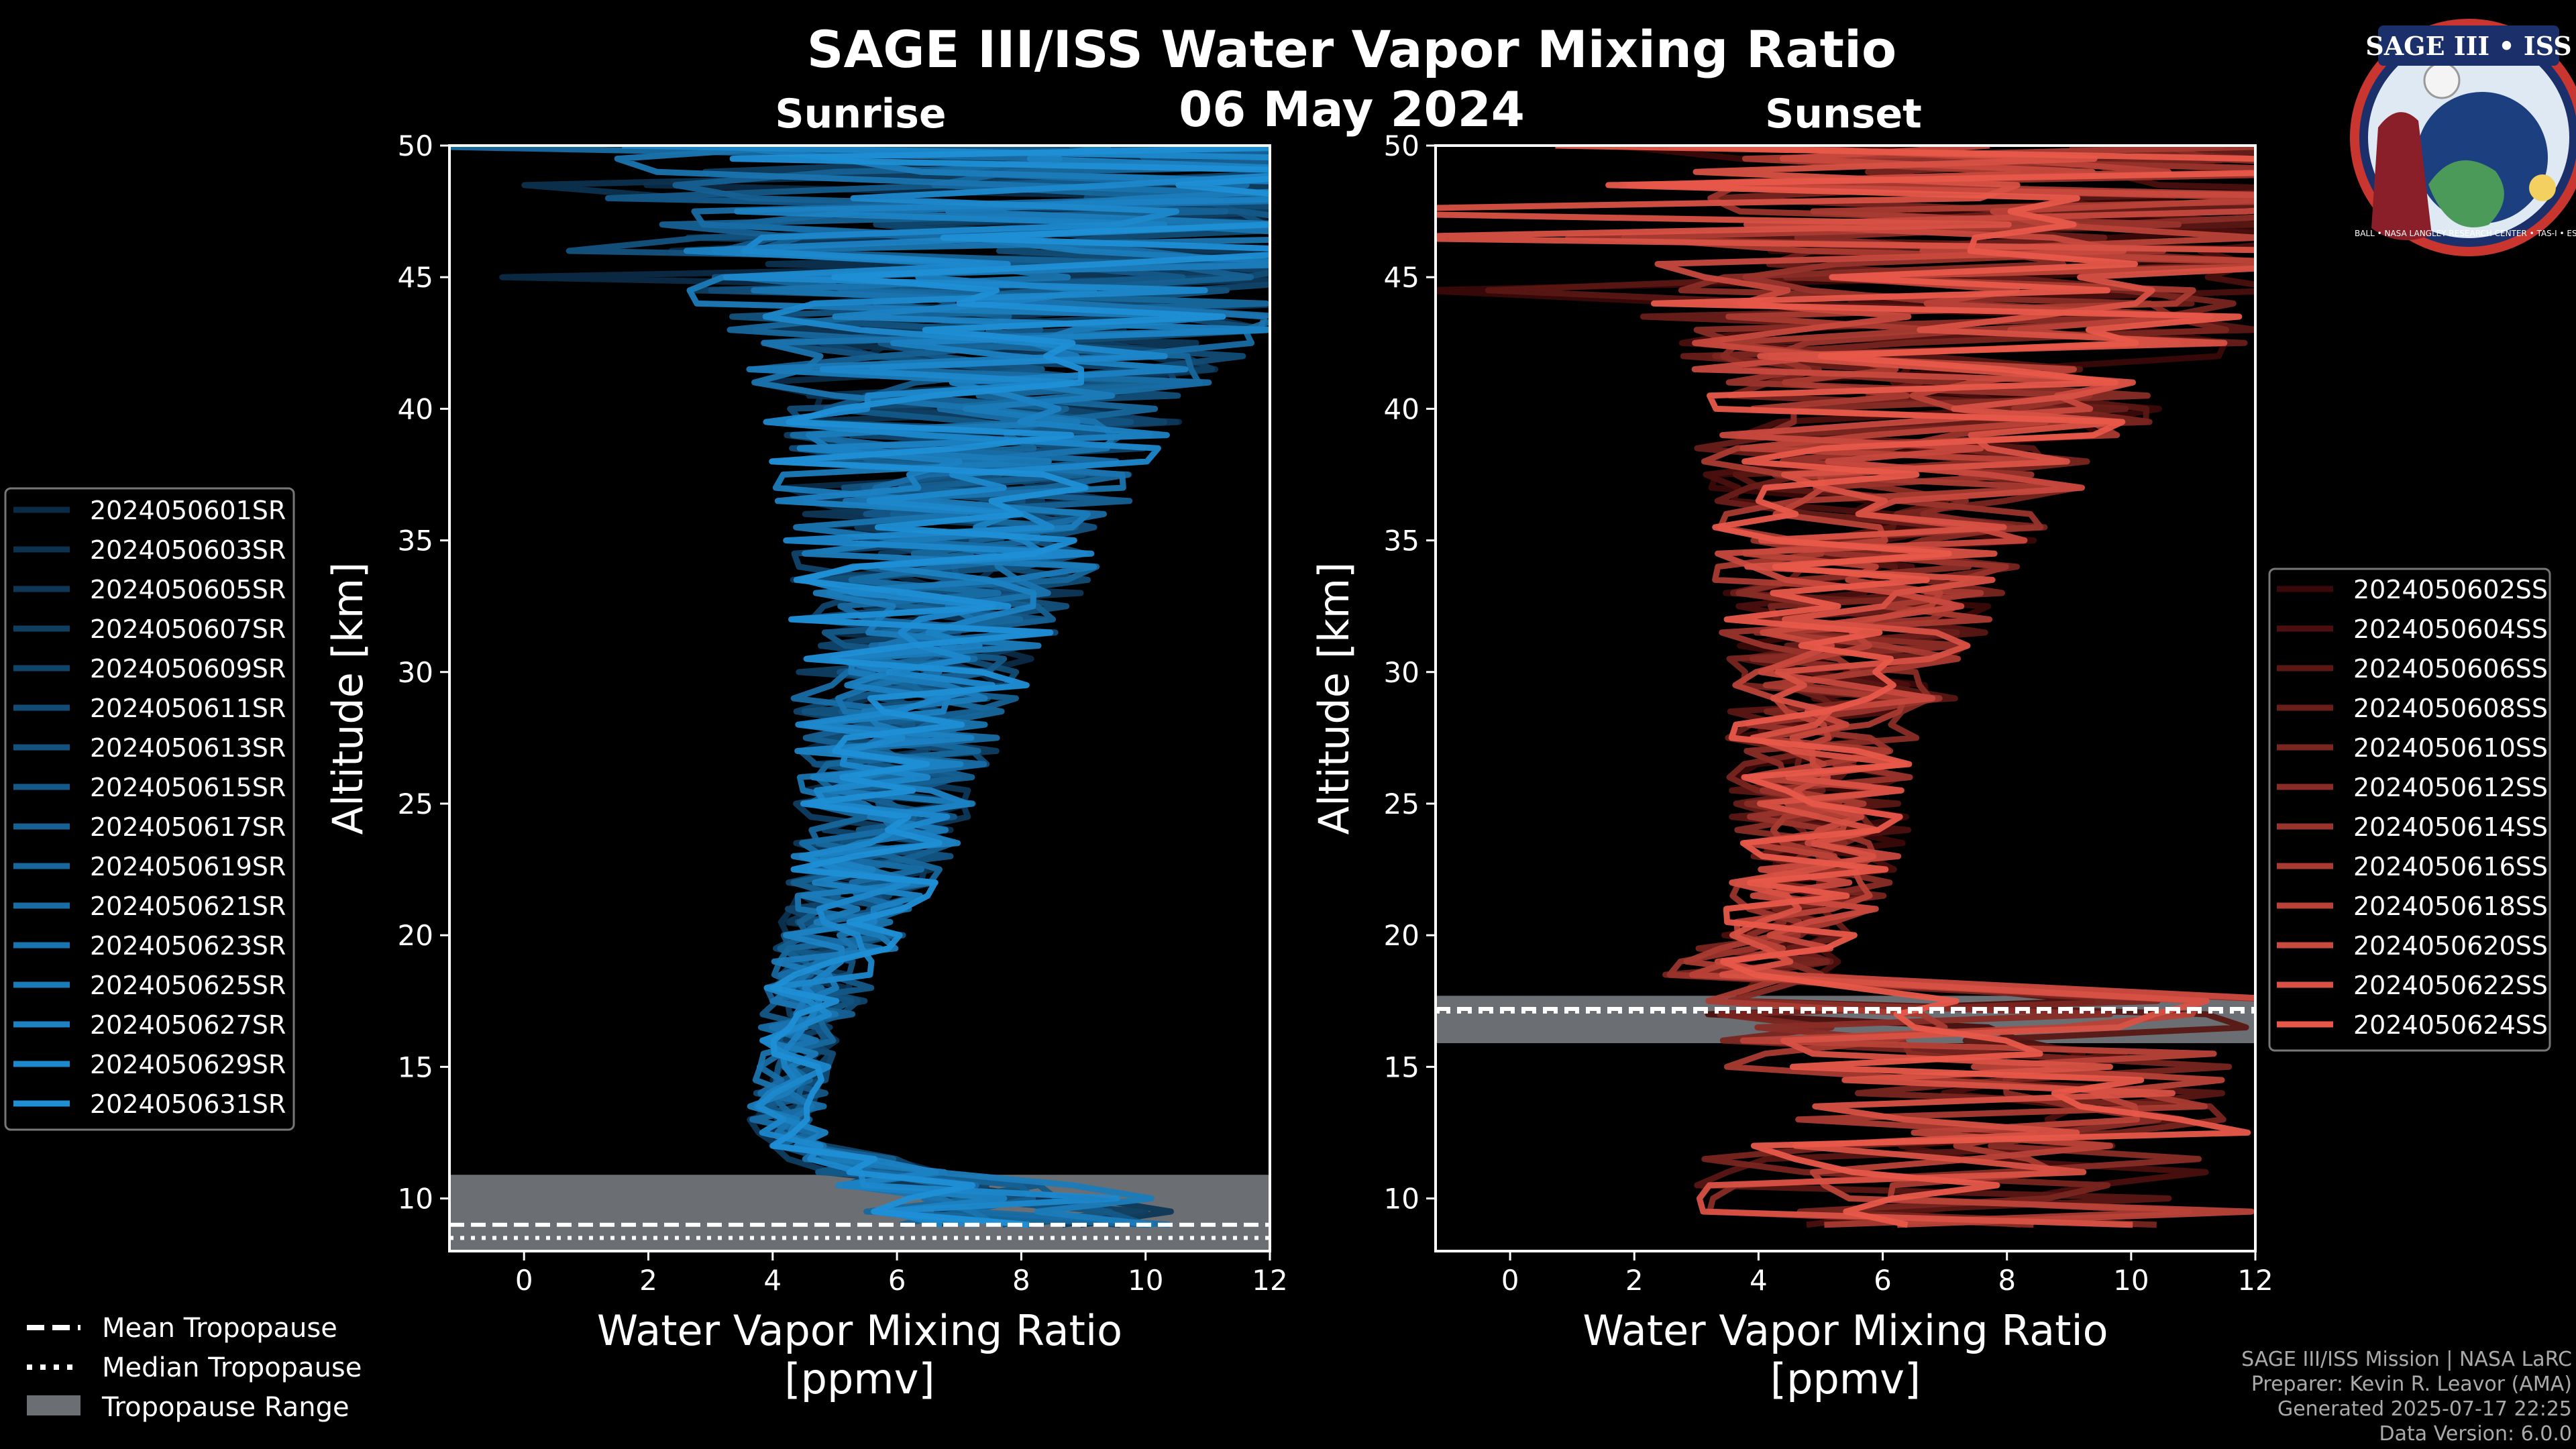 Image resolution: width=2576 pixels, height=1449 pixels. I want to click on profile-line-2024050620SS, so click(1940, 574).